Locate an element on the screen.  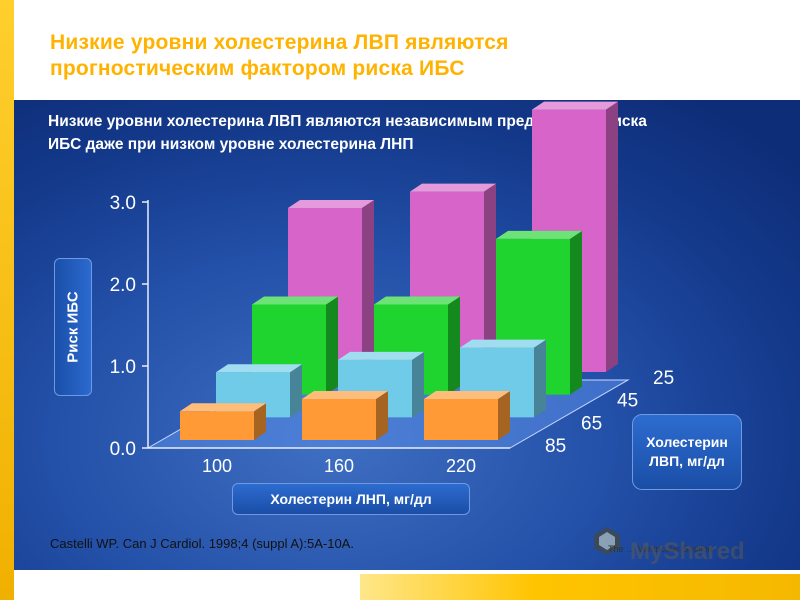
footer-accent-bar is located at coordinates (580, 587).